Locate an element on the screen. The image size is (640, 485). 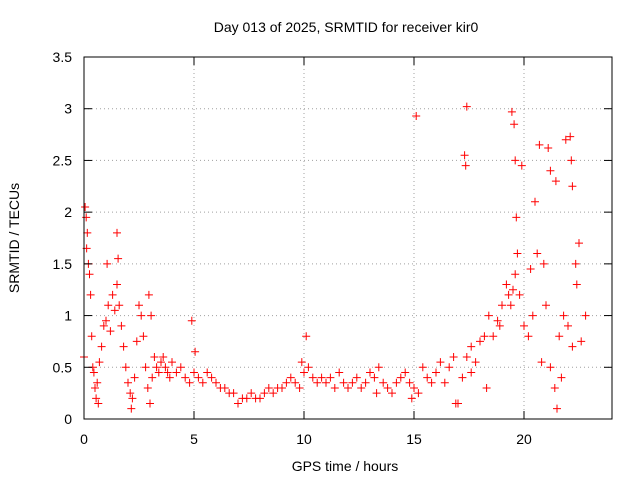
x-tick-label: 0 is located at coordinates (84, 439).